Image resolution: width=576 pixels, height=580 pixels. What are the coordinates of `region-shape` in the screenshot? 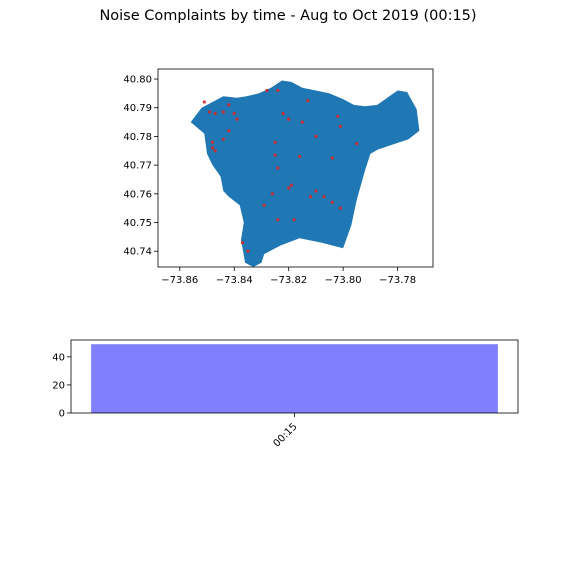 It's located at (305, 173).